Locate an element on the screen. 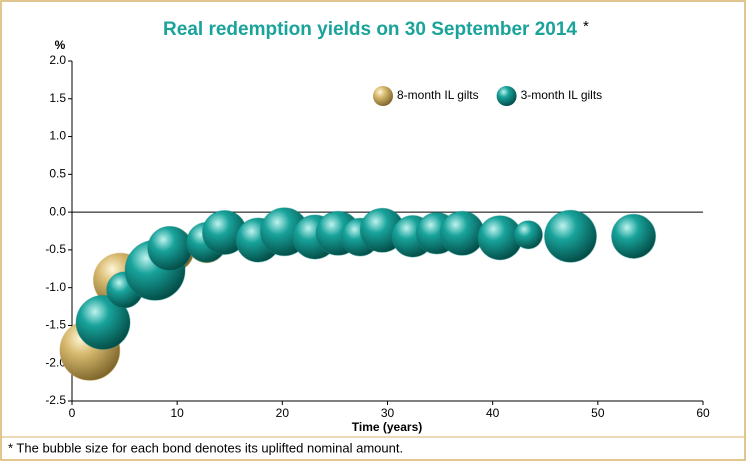 The height and width of the screenshot is (461, 746). y-tick-label: 2.0 is located at coordinates (57, 60).